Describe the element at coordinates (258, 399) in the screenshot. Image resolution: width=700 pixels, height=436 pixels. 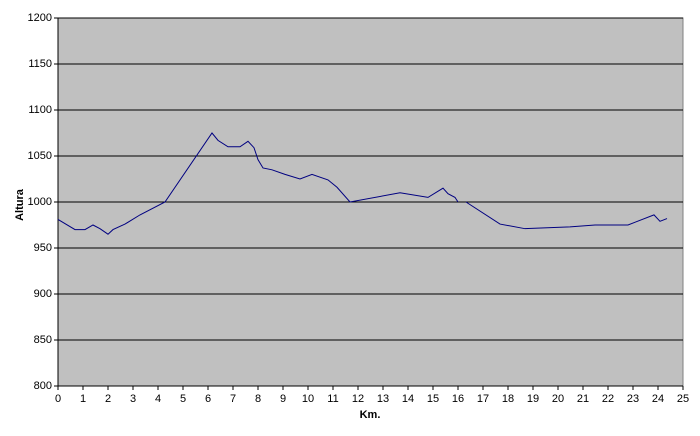
I see `x-tick-label: 8` at that location.